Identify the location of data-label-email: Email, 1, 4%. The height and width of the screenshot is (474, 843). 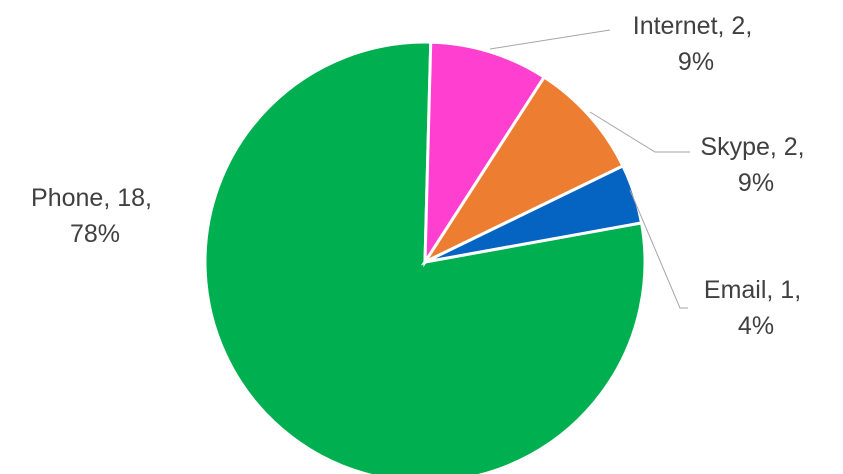
(756, 308).